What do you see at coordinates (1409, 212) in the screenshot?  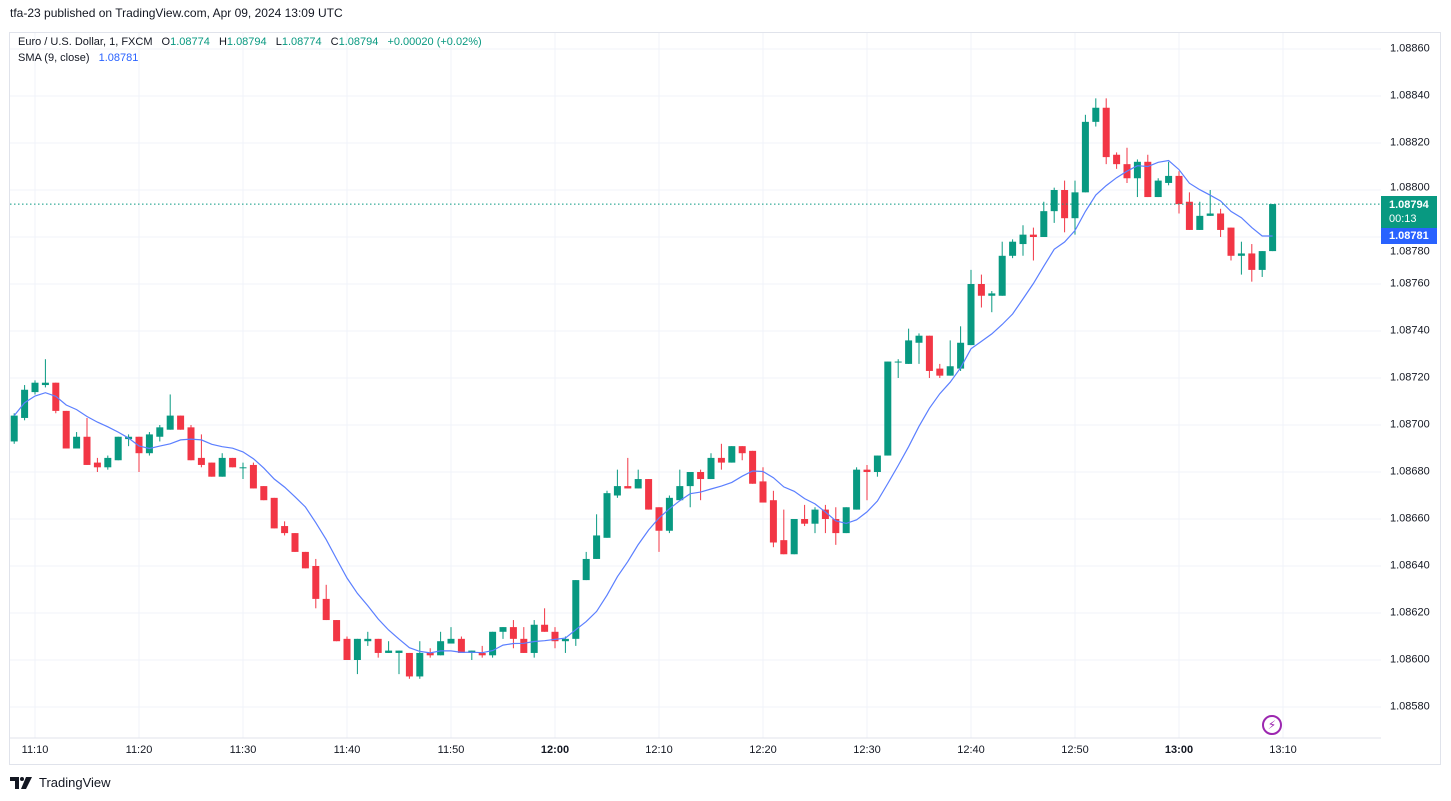 I see `last-price-label: 1.08794 00:13` at bounding box center [1409, 212].